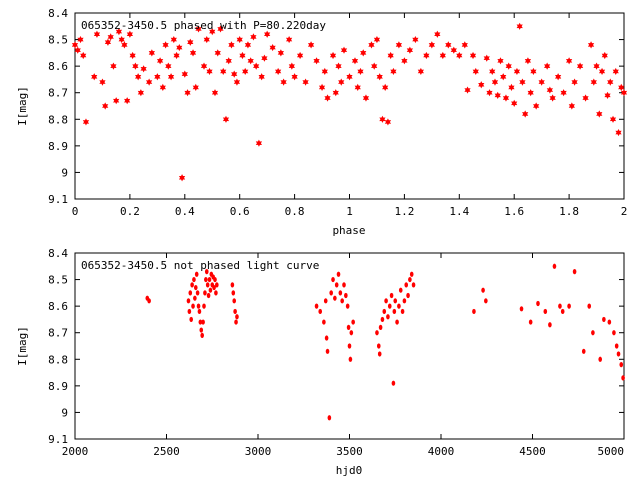 This screenshot has width=640, height=480. Describe the element at coordinates (58, 13) in the screenshot. I see `y-tick-label: 8.4` at that location.